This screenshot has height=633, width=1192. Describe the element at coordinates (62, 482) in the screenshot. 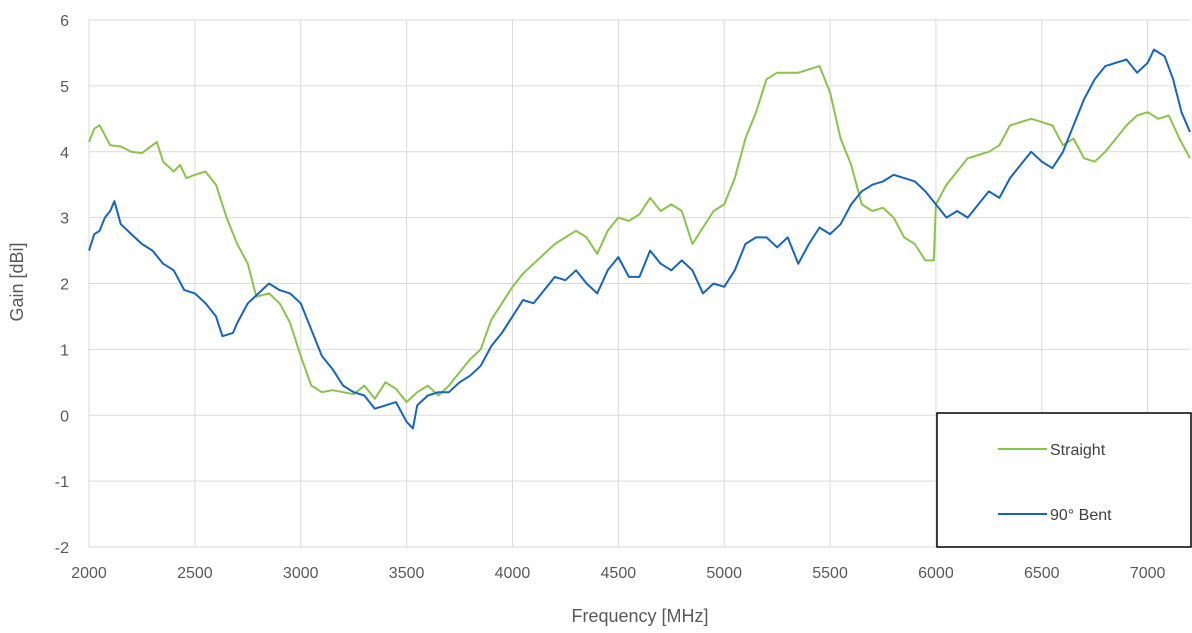

I see `y-tick-label: -1` at that location.